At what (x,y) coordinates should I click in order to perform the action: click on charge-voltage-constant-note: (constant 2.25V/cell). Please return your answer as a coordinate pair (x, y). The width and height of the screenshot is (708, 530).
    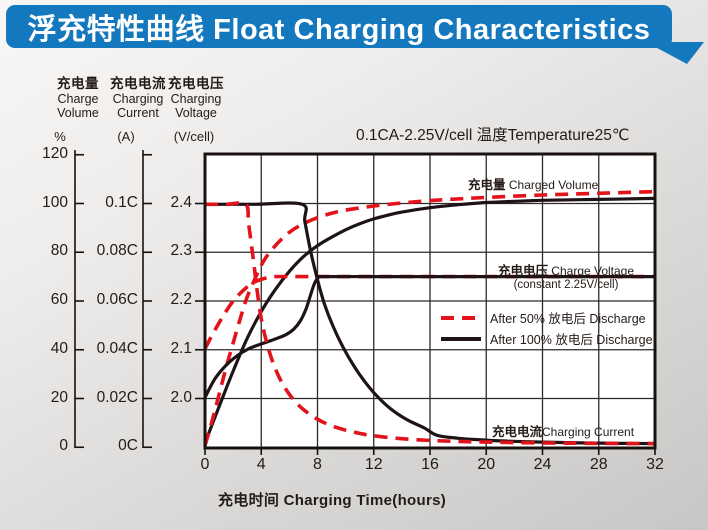
    Looking at the image, I should click on (566, 285).